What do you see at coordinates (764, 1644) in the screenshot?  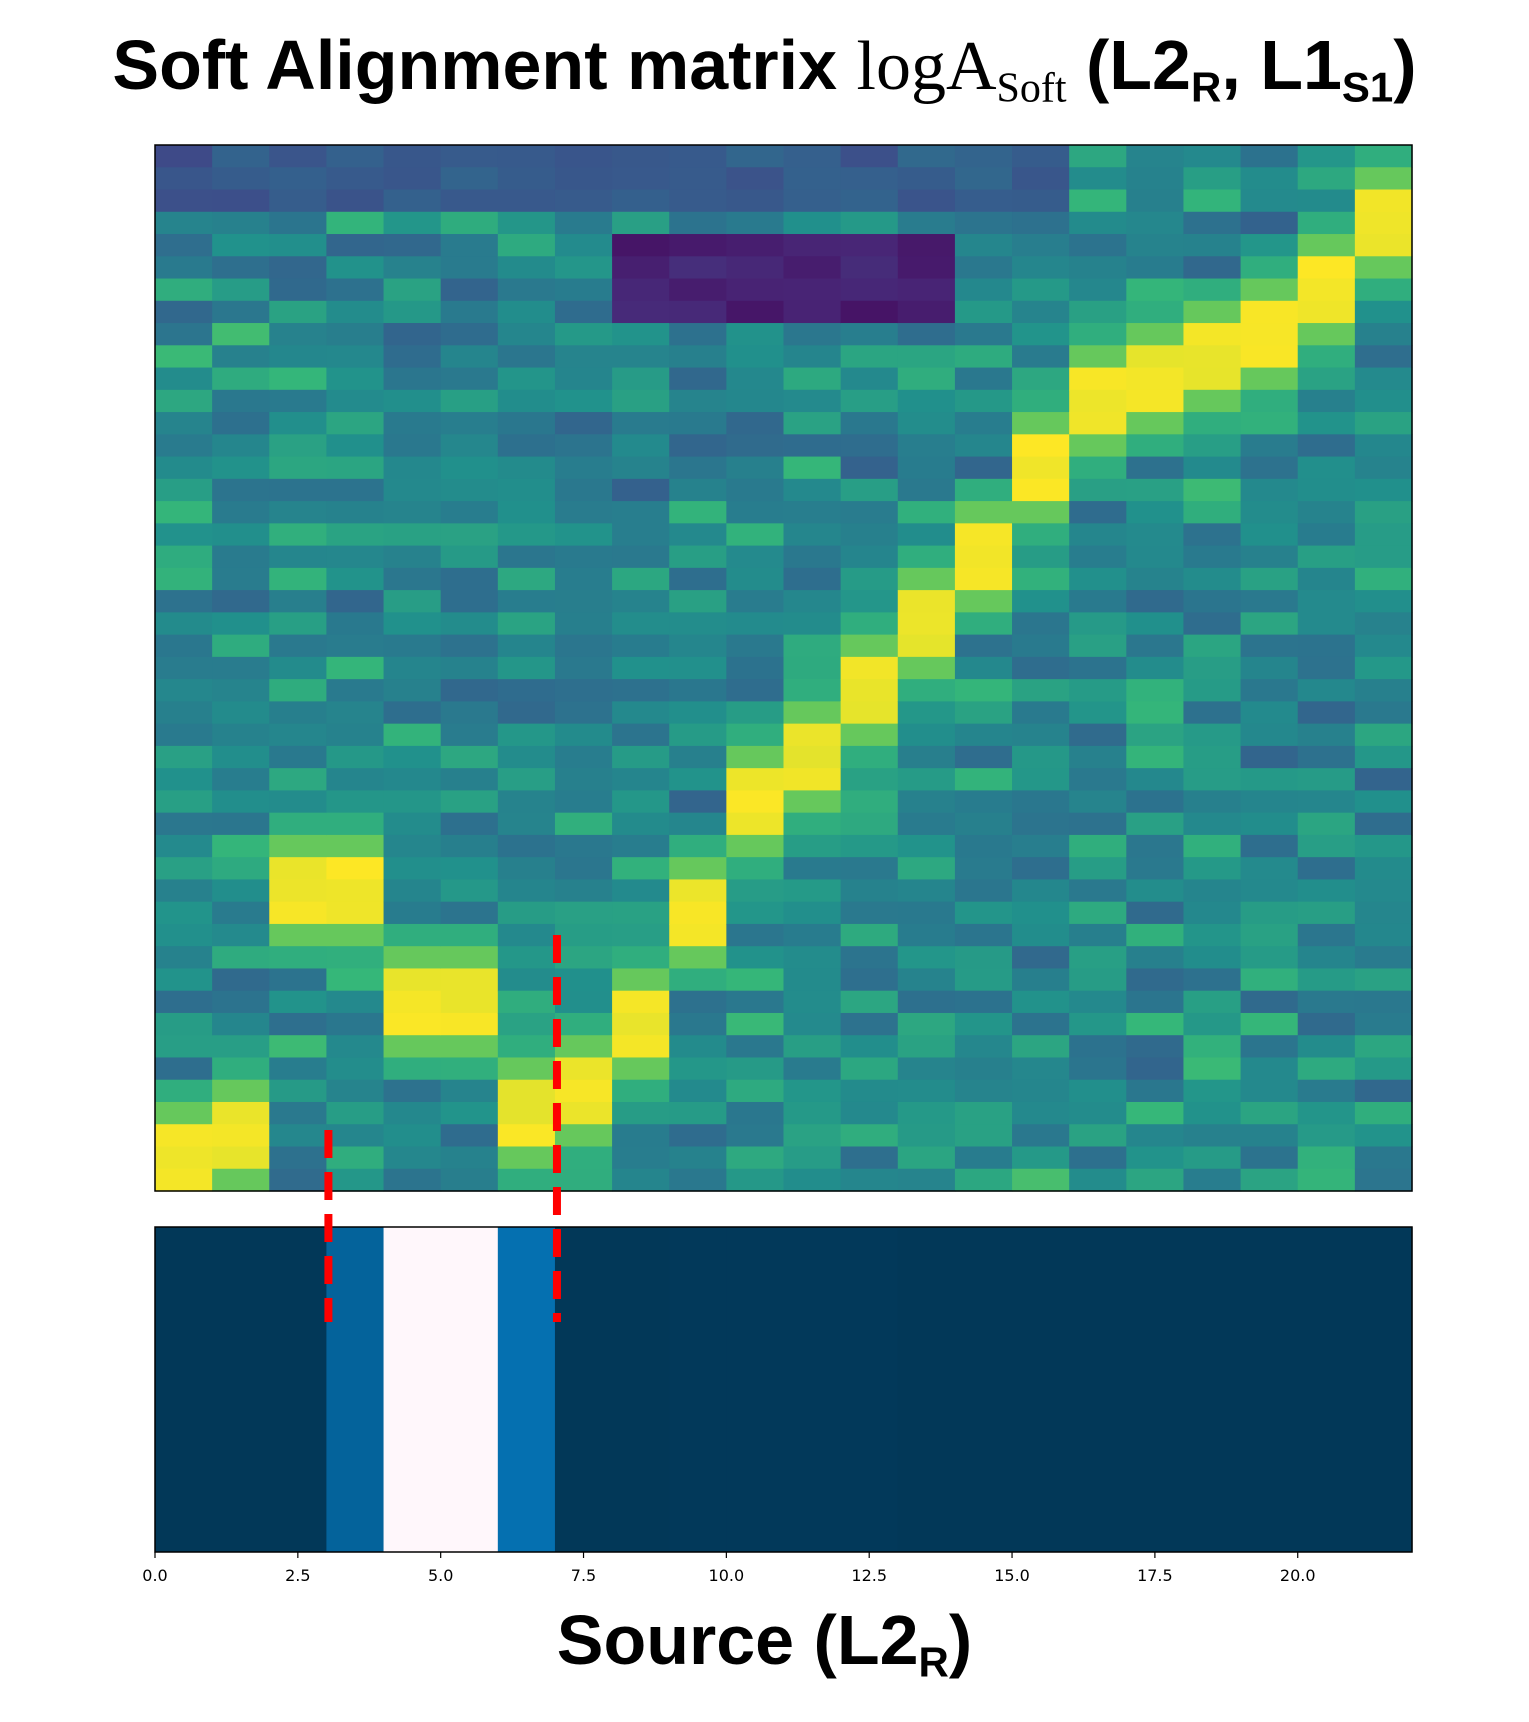 I see `x-axis-label: Source (L2R)` at bounding box center [764, 1644].